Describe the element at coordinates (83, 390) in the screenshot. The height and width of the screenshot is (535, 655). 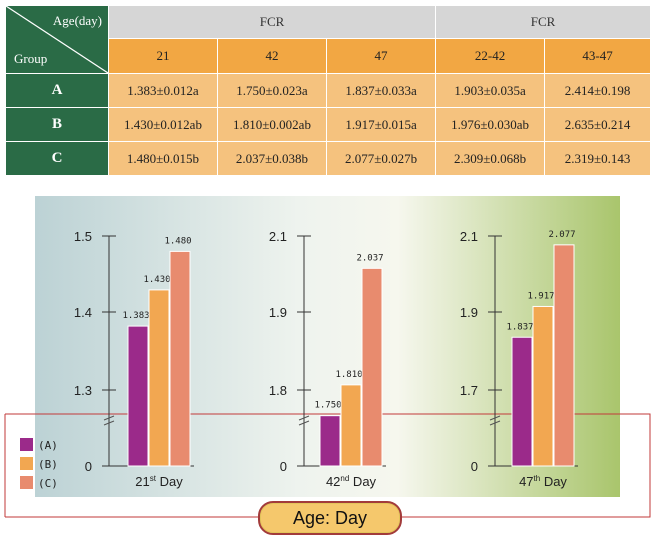
I see `y-tick-label: 1.3` at that location.